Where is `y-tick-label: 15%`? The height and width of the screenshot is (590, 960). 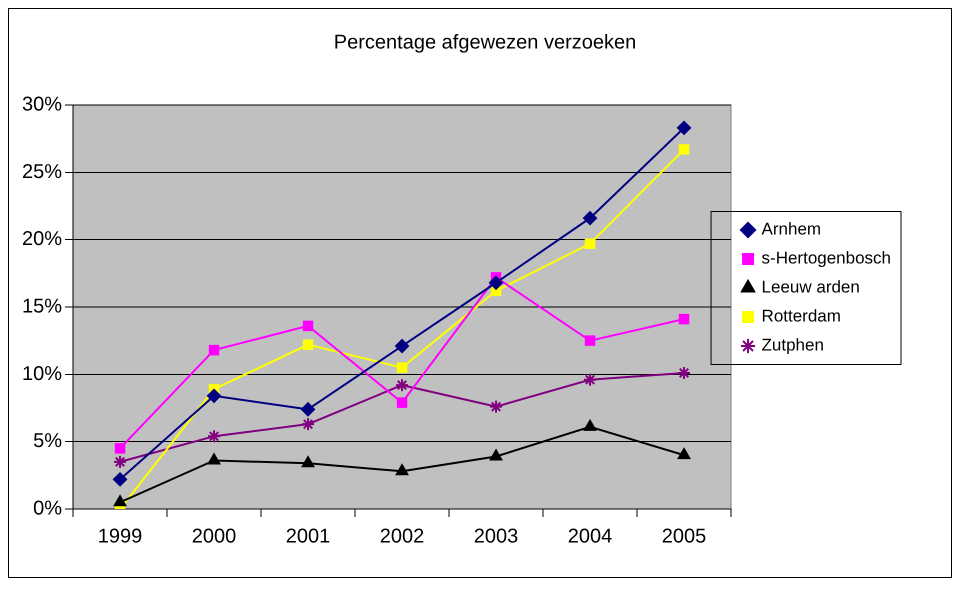
y-tick-label: 15% is located at coordinates (42, 307).